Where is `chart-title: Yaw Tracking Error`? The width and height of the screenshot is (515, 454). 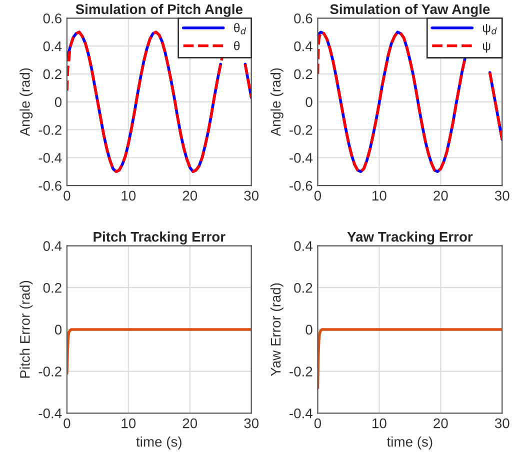
chart-title: Yaw Tracking Error is located at coordinates (410, 238).